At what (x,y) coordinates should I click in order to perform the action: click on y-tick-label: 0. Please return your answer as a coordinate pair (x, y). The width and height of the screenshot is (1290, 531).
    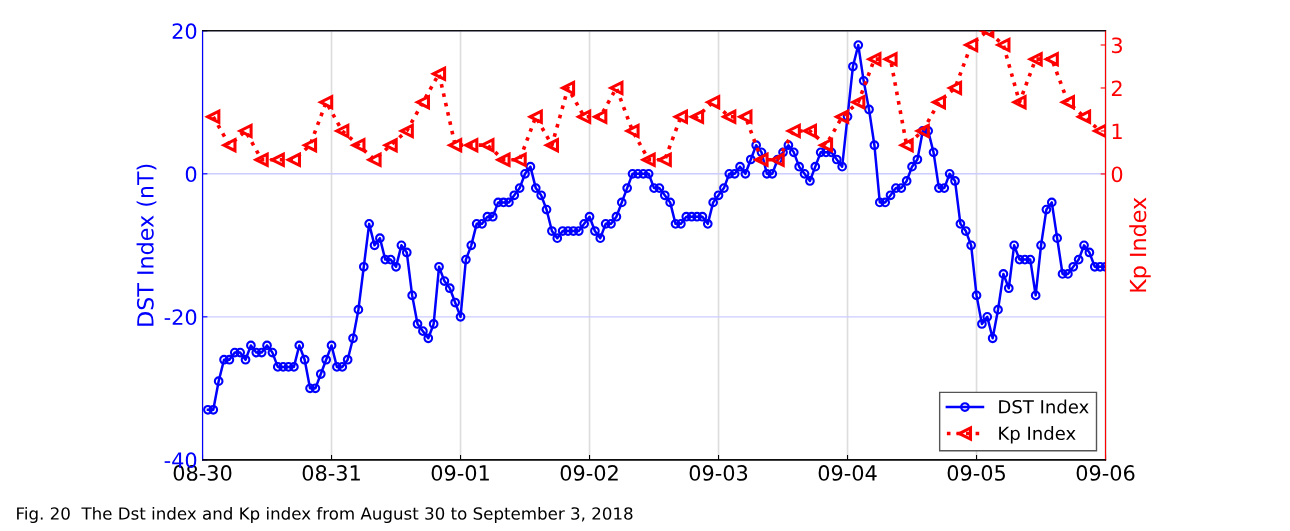
    Looking at the image, I should click on (191, 174).